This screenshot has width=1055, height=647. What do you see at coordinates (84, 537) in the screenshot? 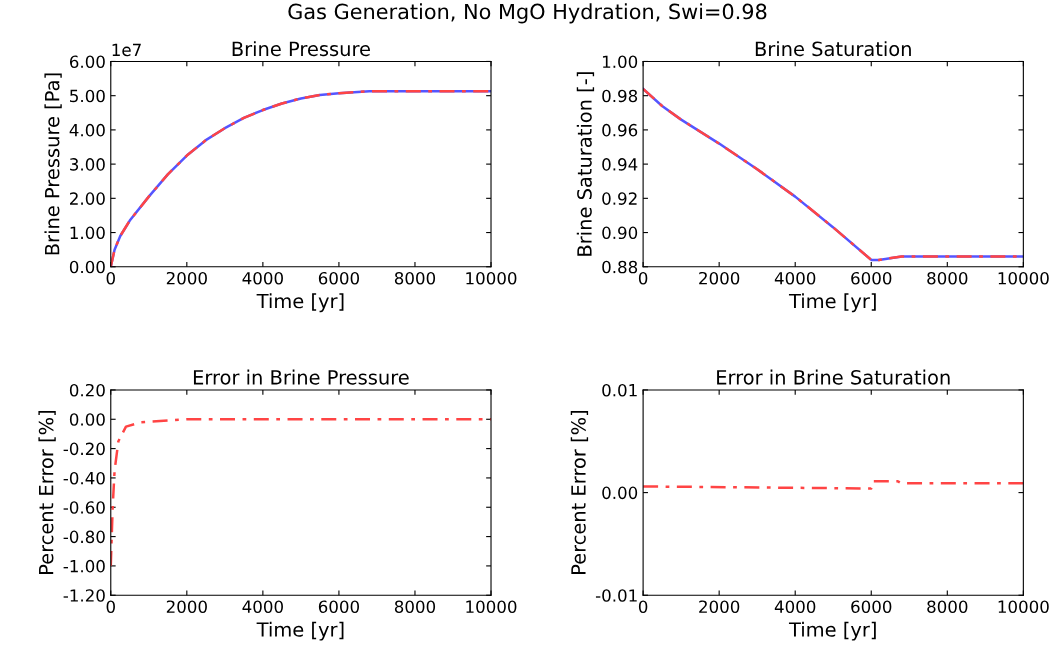
I see `y-tick-label: -0.80` at bounding box center [84, 537].